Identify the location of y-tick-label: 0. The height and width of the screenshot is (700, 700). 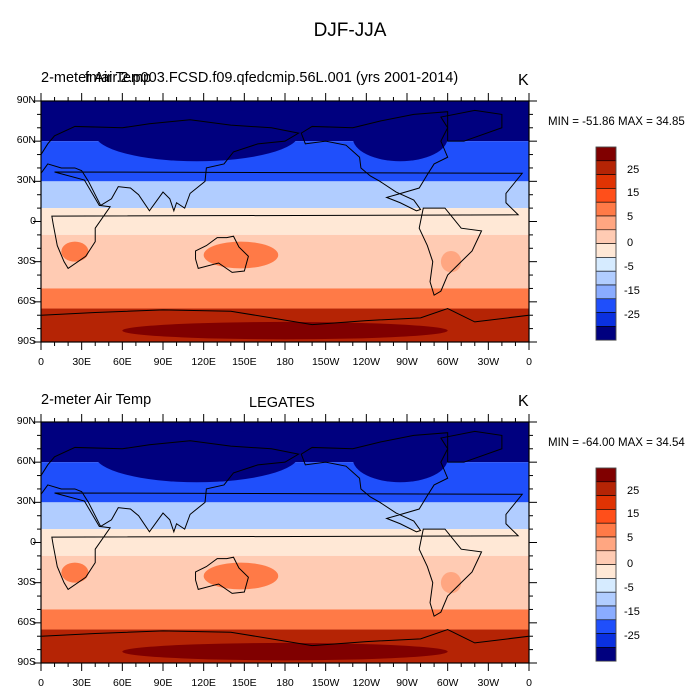
(33, 541).